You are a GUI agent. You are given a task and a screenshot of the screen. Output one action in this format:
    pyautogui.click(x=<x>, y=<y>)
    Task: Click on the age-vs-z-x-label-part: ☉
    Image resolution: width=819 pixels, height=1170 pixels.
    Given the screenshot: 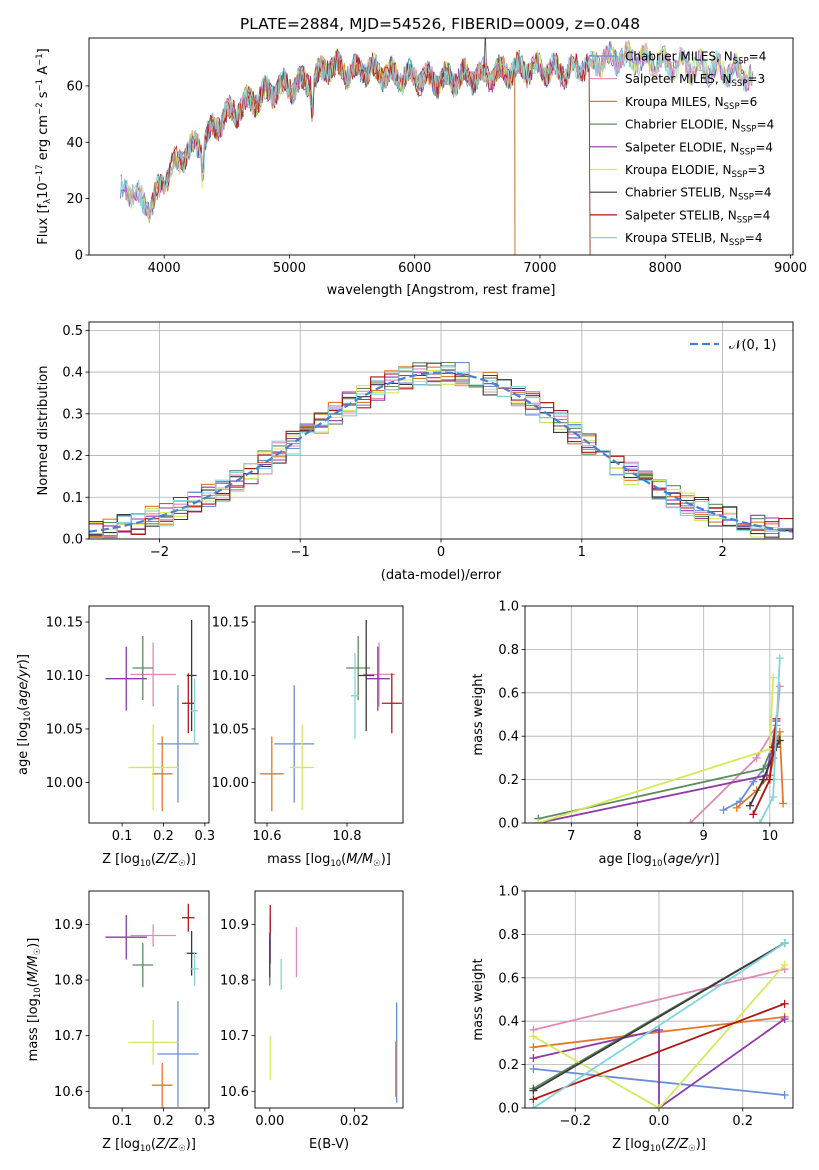 What is the action you would take?
    pyautogui.click(x=182, y=864)
    